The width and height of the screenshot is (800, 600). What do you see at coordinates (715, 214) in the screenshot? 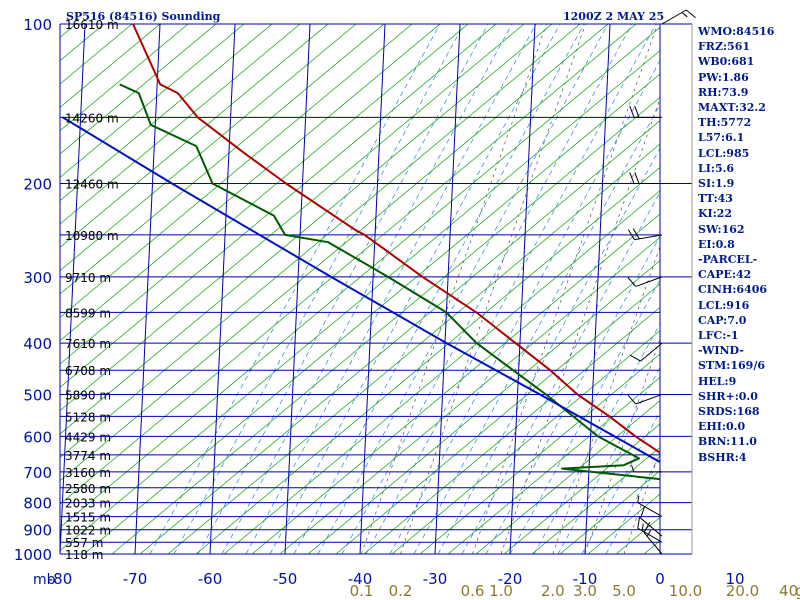
I see `index-item: KI:22` at bounding box center [715, 214].